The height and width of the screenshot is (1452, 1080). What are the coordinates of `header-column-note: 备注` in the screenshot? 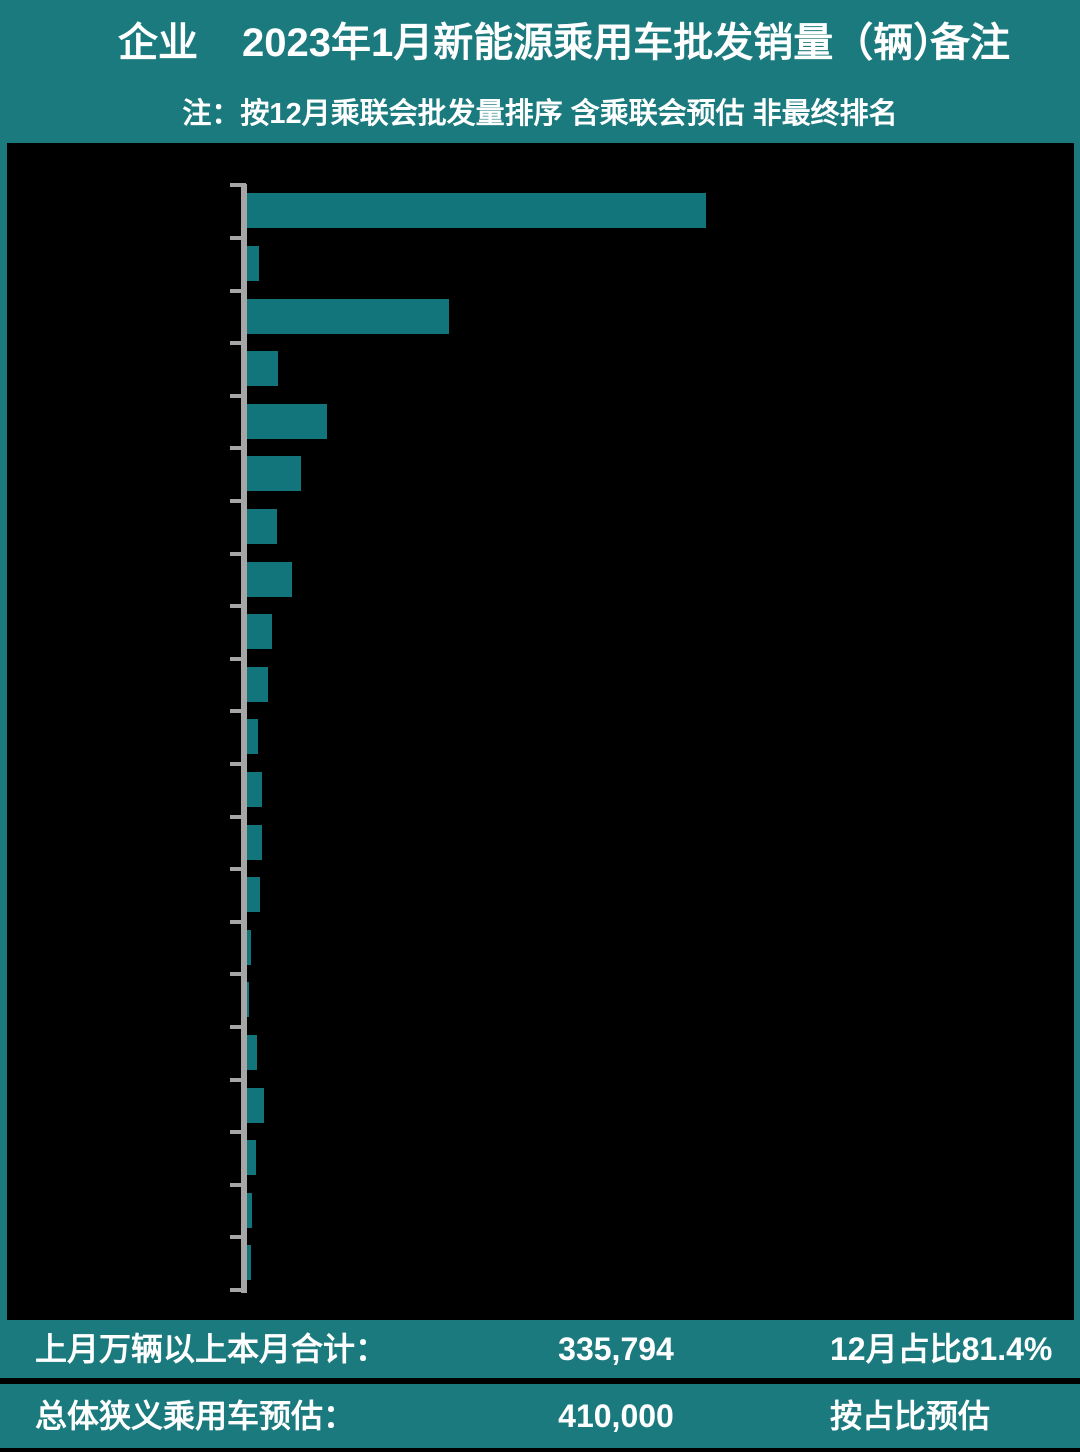 It's located at (970, 43).